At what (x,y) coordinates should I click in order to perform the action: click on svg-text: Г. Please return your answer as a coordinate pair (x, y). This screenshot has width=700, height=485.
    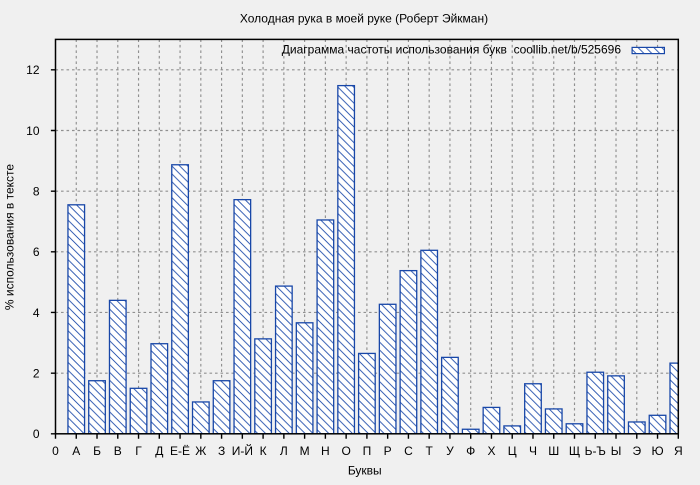
    Looking at the image, I should click on (138, 451).